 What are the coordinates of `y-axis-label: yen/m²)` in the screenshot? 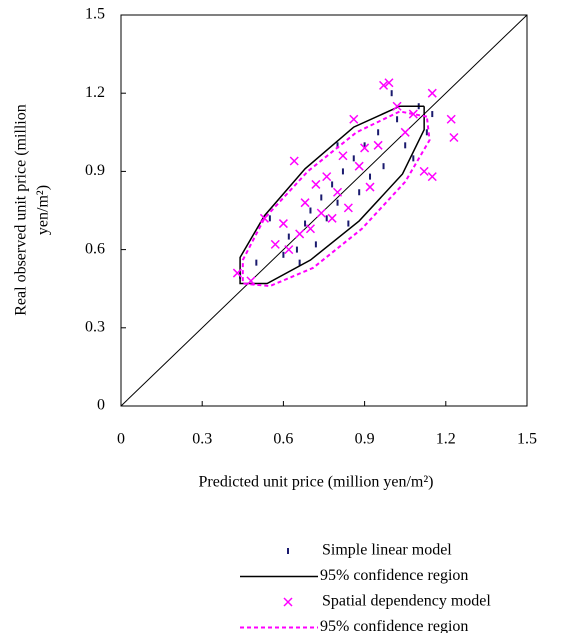 It's located at (43, 210).